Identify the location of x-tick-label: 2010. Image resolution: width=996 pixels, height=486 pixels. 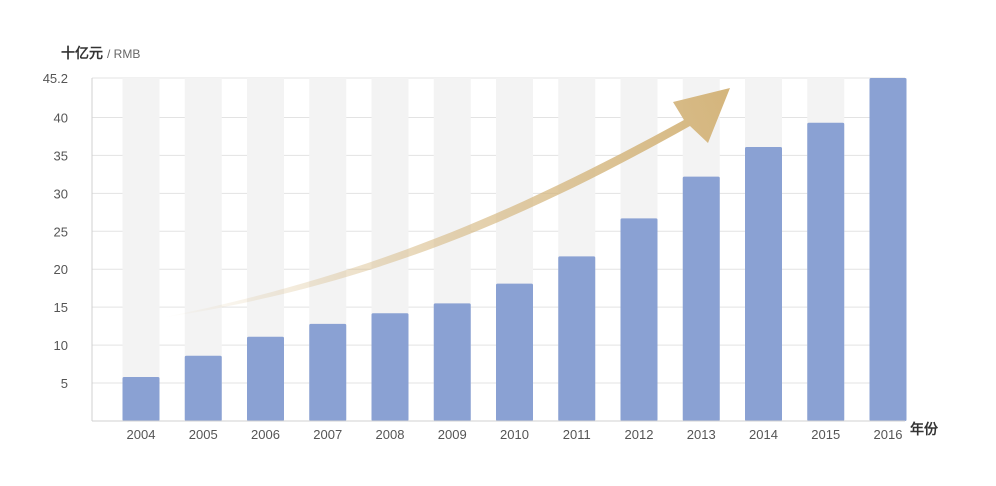
(514, 434).